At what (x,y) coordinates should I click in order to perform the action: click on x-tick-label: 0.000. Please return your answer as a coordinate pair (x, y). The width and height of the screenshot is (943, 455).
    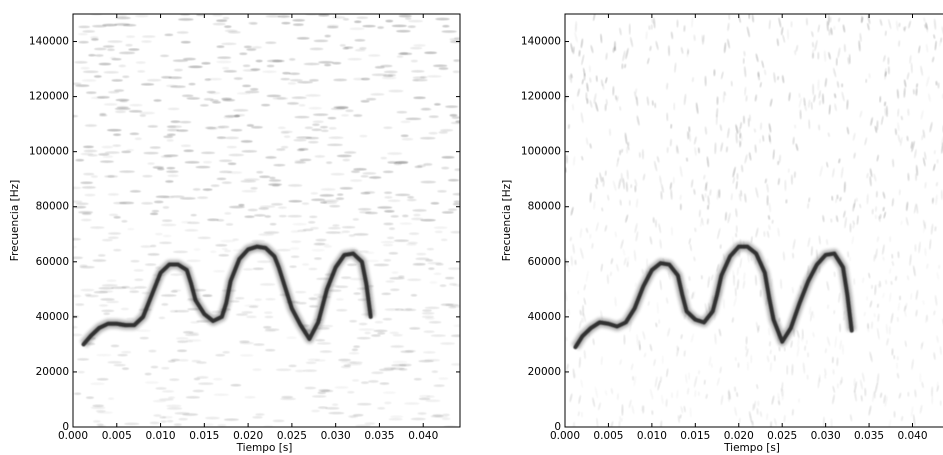
    Looking at the image, I should click on (73, 436).